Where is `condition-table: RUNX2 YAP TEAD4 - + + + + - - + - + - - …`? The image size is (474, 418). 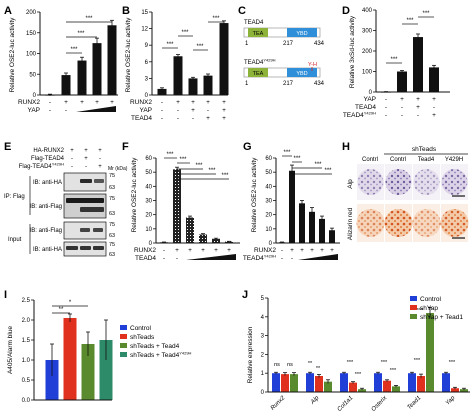 condition-table: RUNX2 YAP TEAD4 - + + + + - - + - + - - … is located at coordinates (178, 110).